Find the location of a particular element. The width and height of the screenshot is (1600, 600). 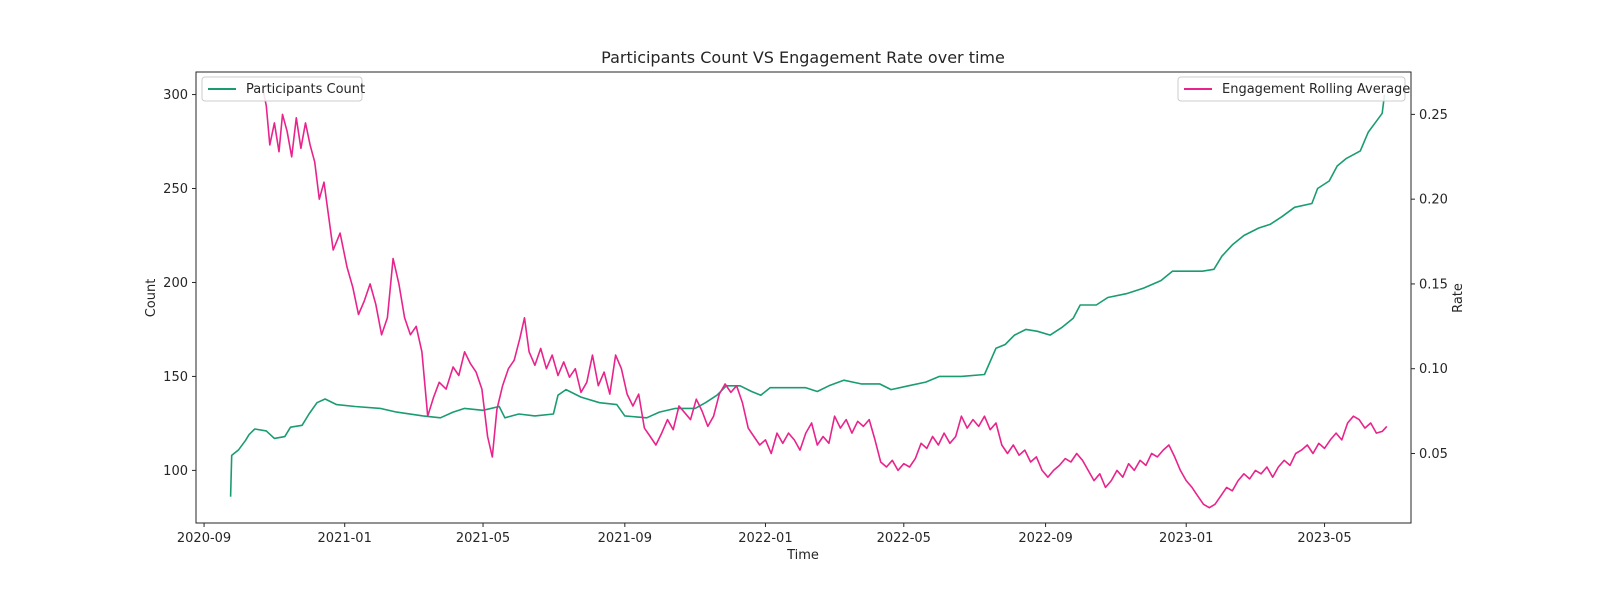

x-tick-label: 2022-09 is located at coordinates (1045, 538).